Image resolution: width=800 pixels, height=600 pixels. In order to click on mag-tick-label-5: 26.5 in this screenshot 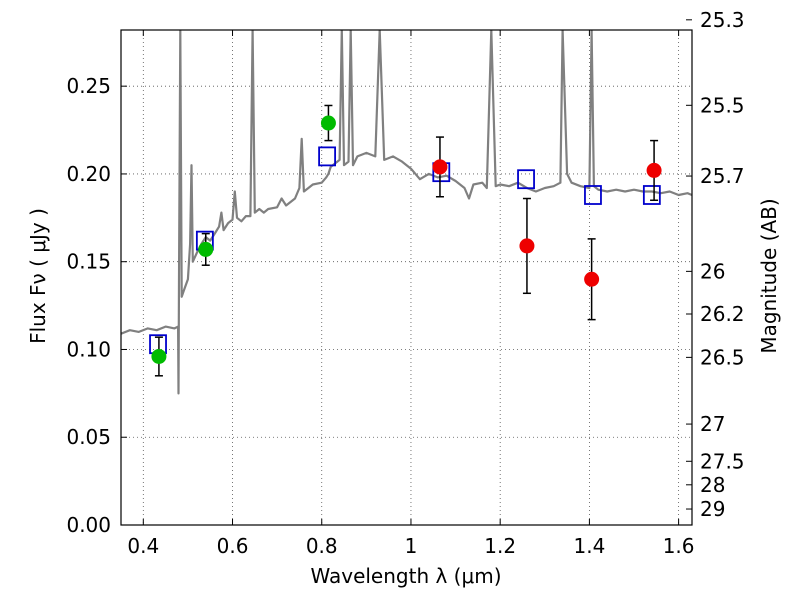, I will do `click(722, 357)`.